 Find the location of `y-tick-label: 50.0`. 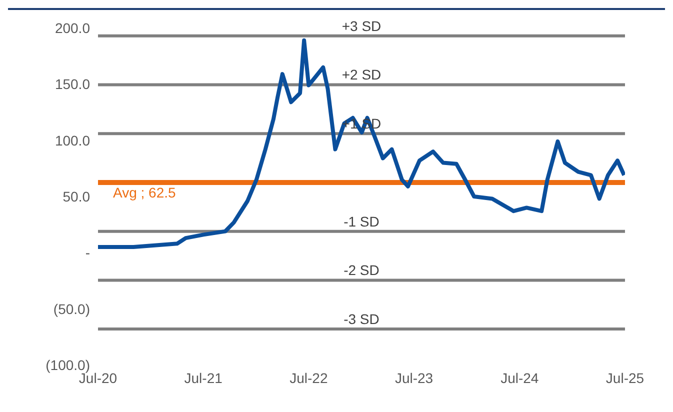

y-tick-label: 50.0 is located at coordinates (76, 196).